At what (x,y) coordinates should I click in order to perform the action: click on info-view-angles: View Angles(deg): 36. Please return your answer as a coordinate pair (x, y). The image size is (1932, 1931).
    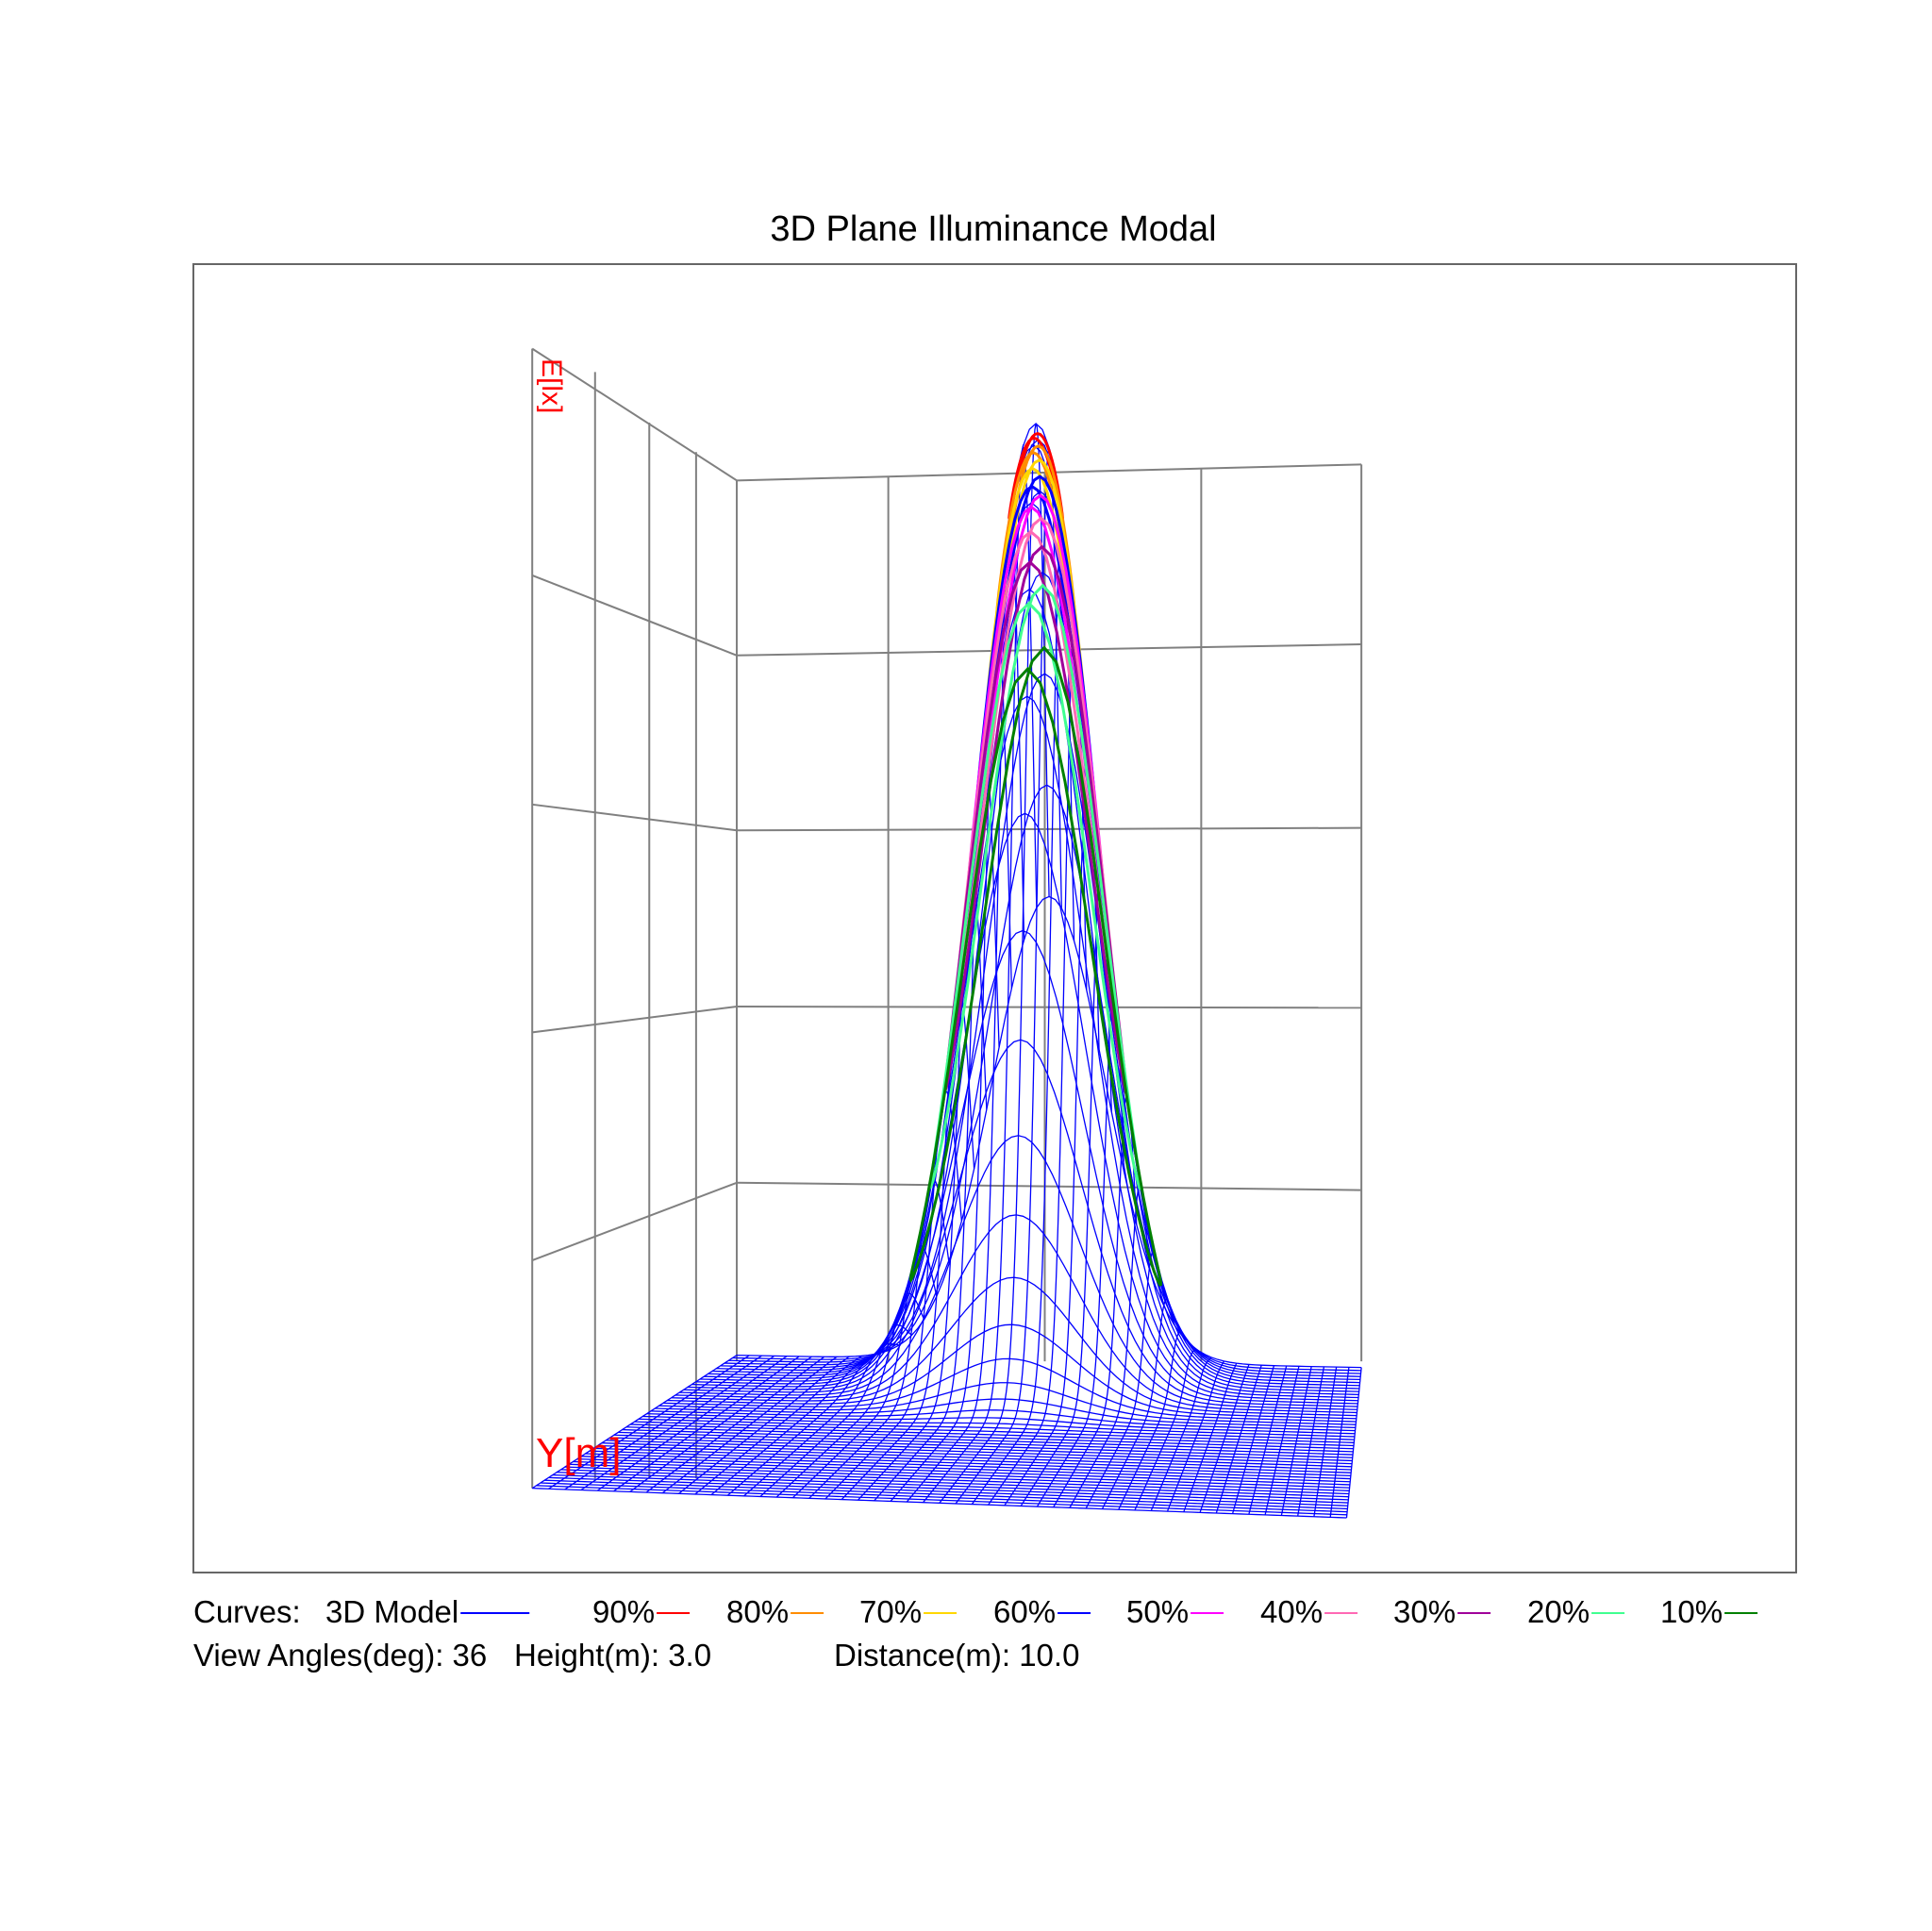
    Looking at the image, I should click on (340, 1655).